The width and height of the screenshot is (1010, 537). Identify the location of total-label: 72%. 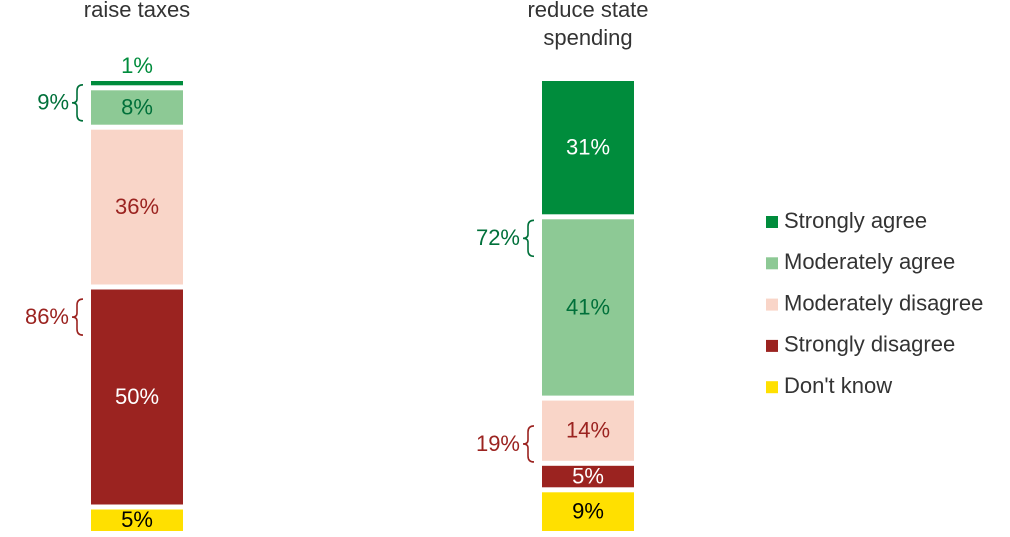
(498, 237).